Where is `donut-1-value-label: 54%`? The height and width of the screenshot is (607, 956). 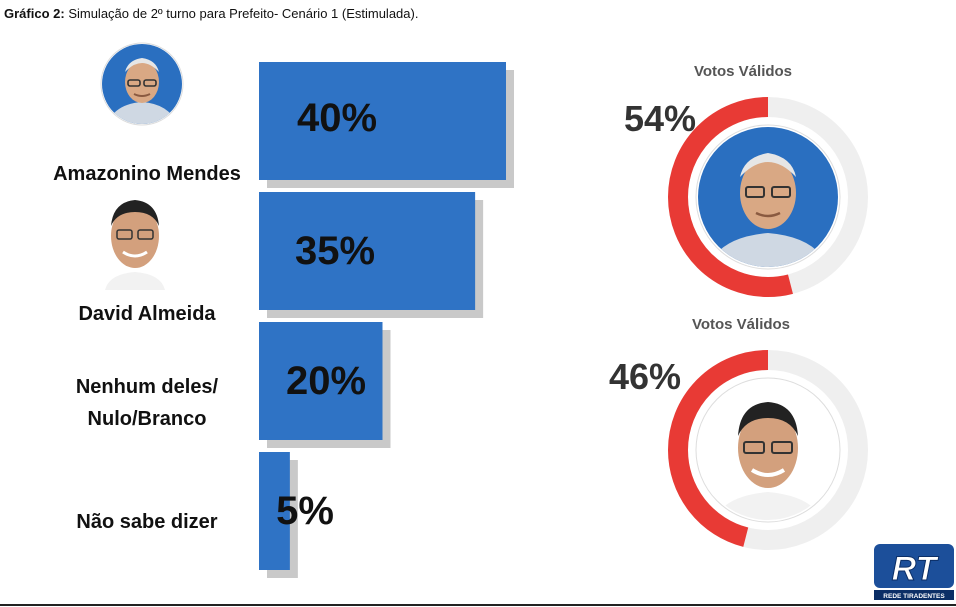 donut-1-value-label: 54% is located at coordinates (660, 118).